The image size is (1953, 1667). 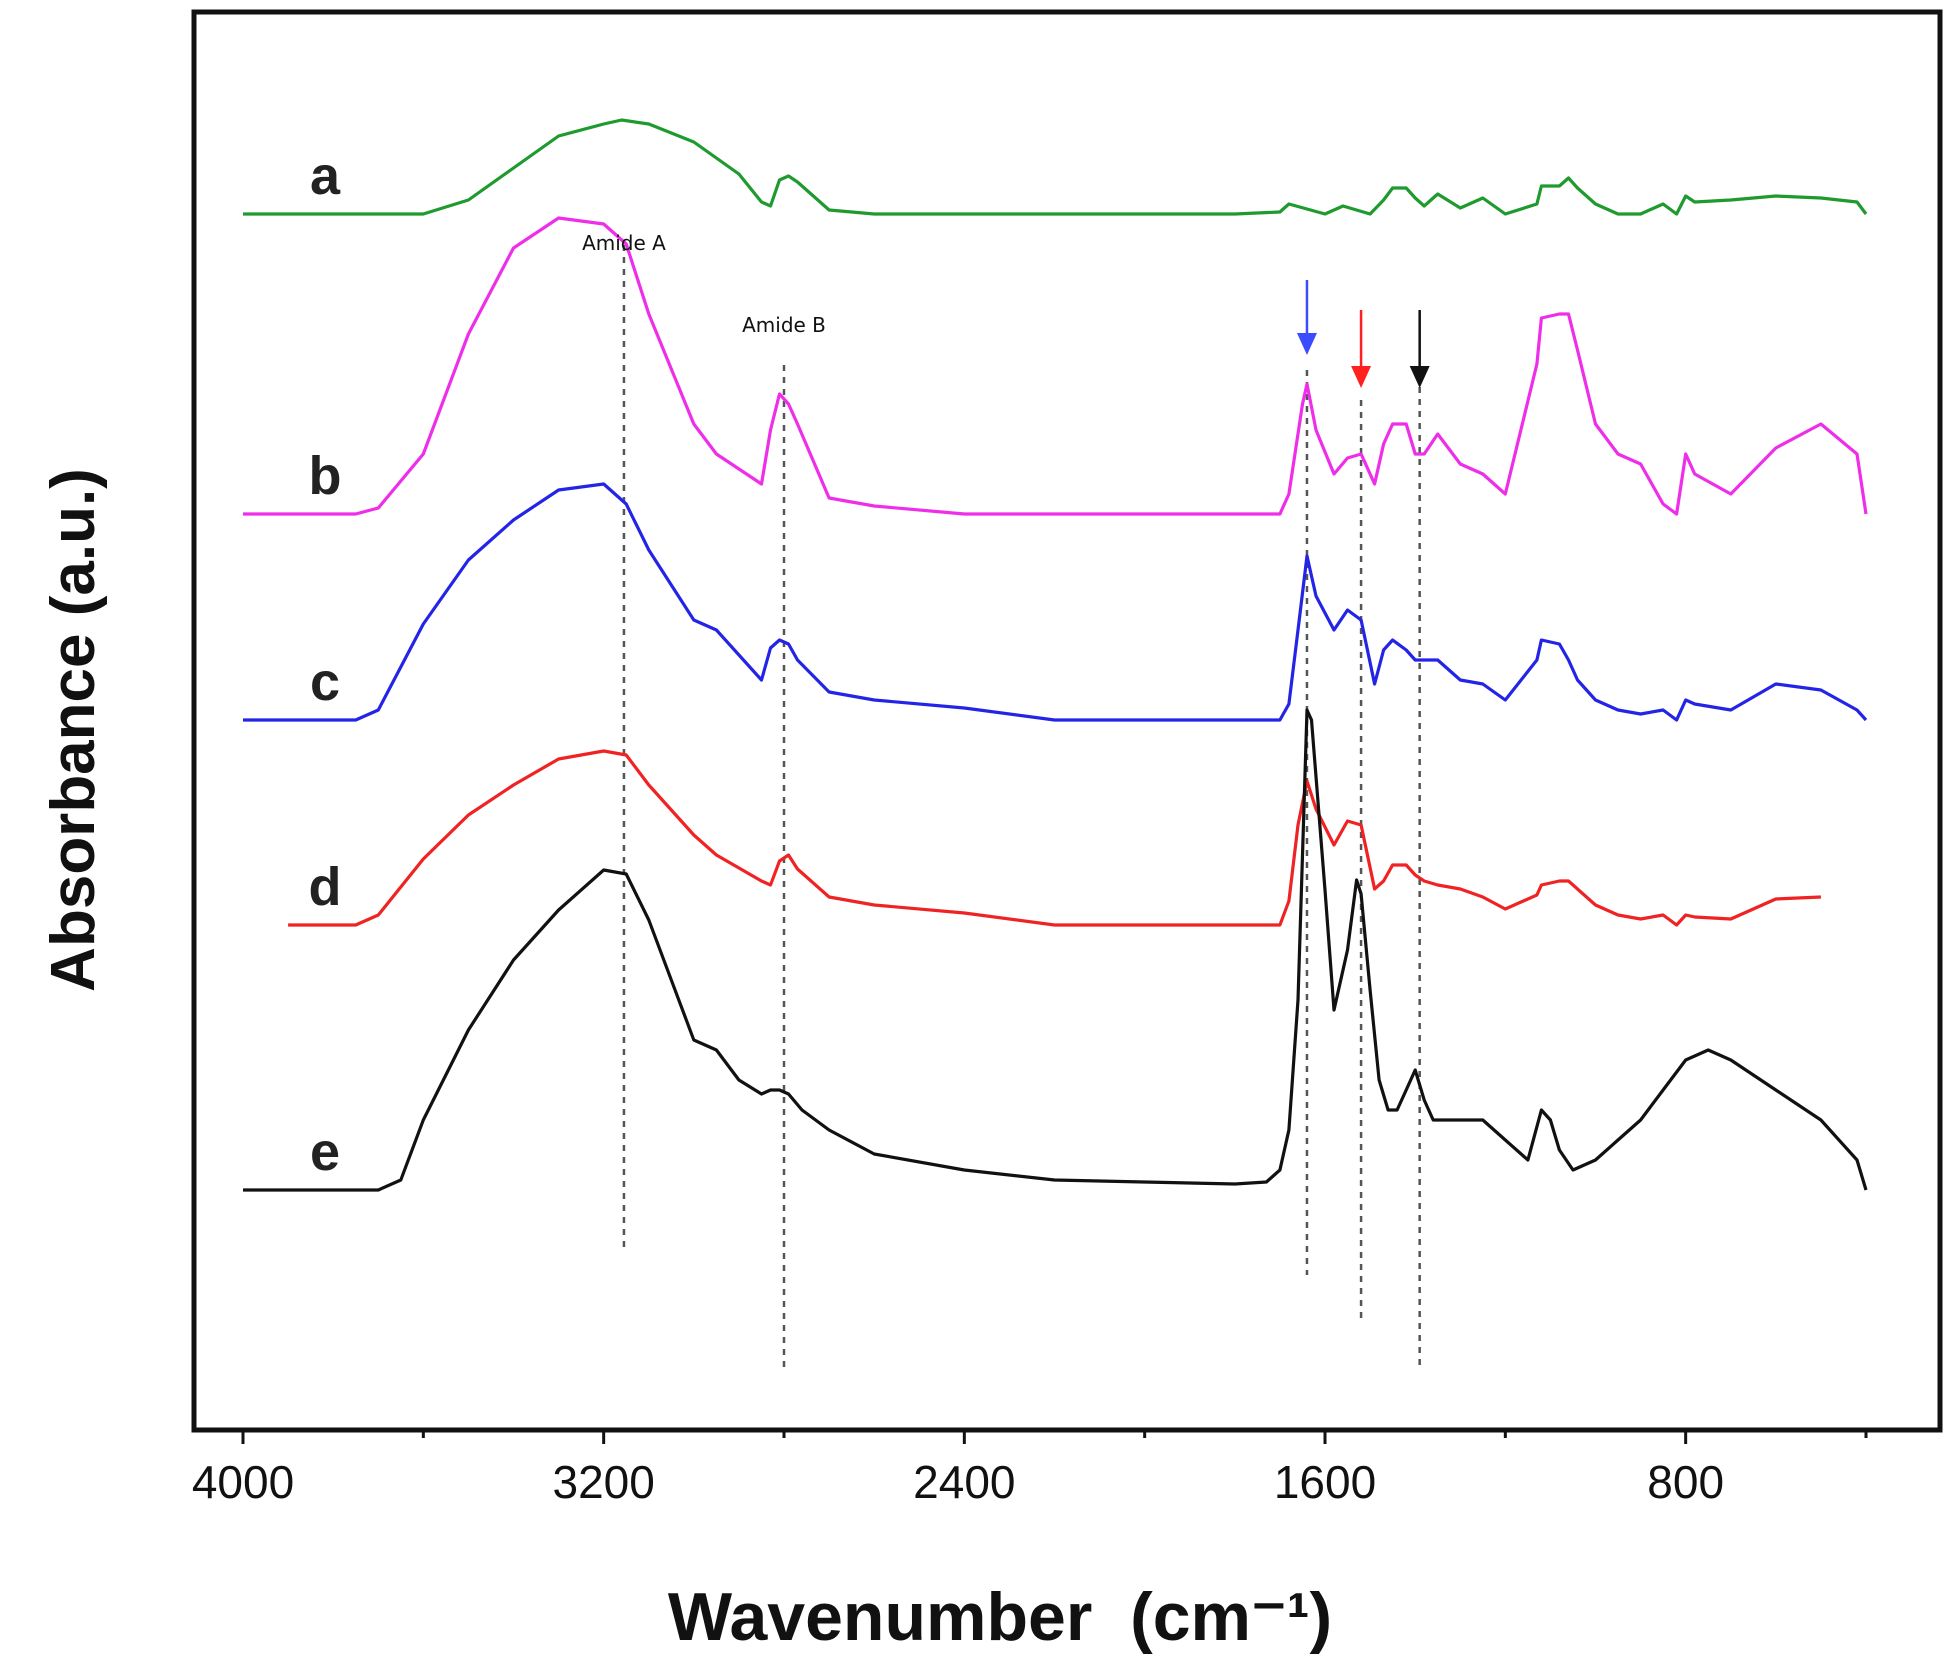 I want to click on x-tick-label: 3200, so click(x=603, y=1482).